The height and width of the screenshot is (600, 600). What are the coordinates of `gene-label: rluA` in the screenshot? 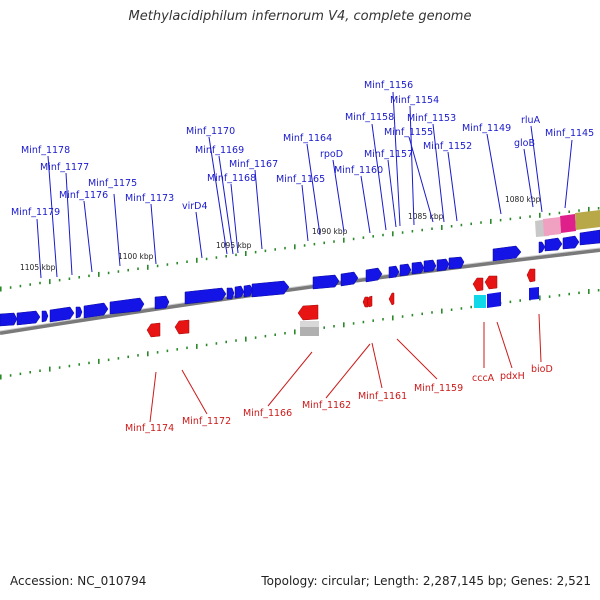 It's located at (531, 120).